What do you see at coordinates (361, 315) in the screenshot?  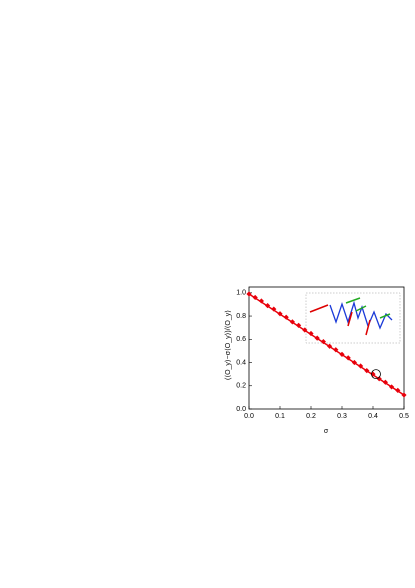 I see `chain` at bounding box center [361, 315].